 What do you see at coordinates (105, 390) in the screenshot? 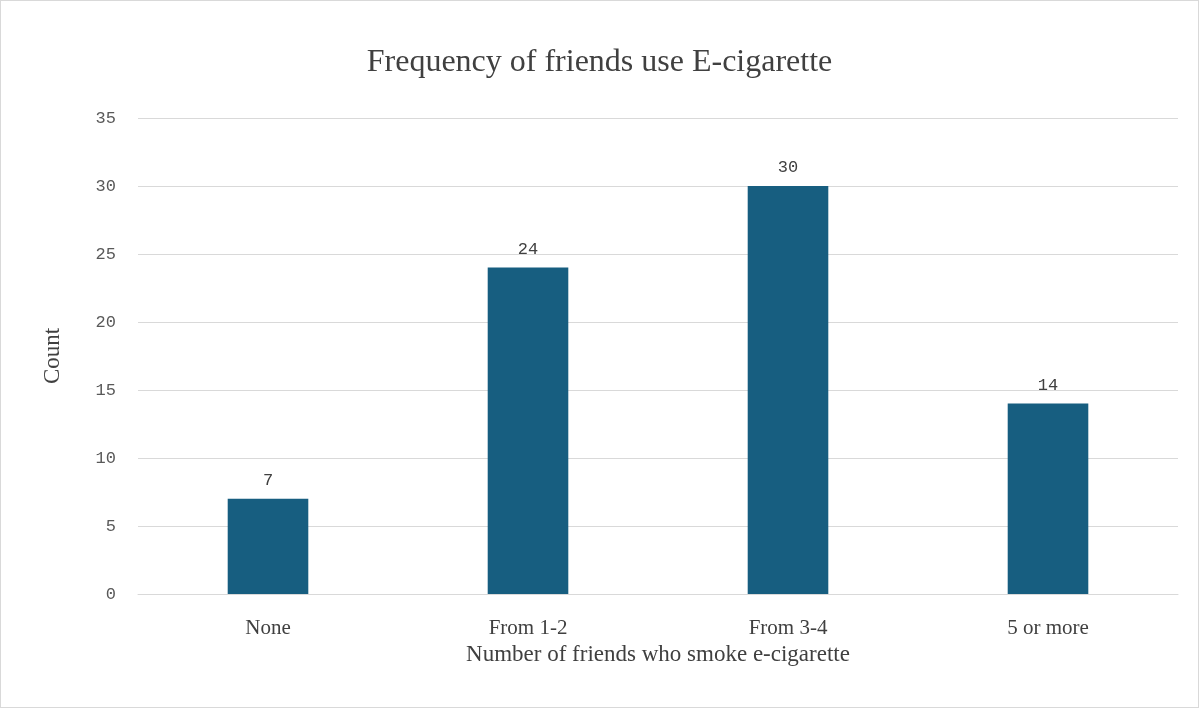
I see `y-tick-label: 15` at bounding box center [105, 390].